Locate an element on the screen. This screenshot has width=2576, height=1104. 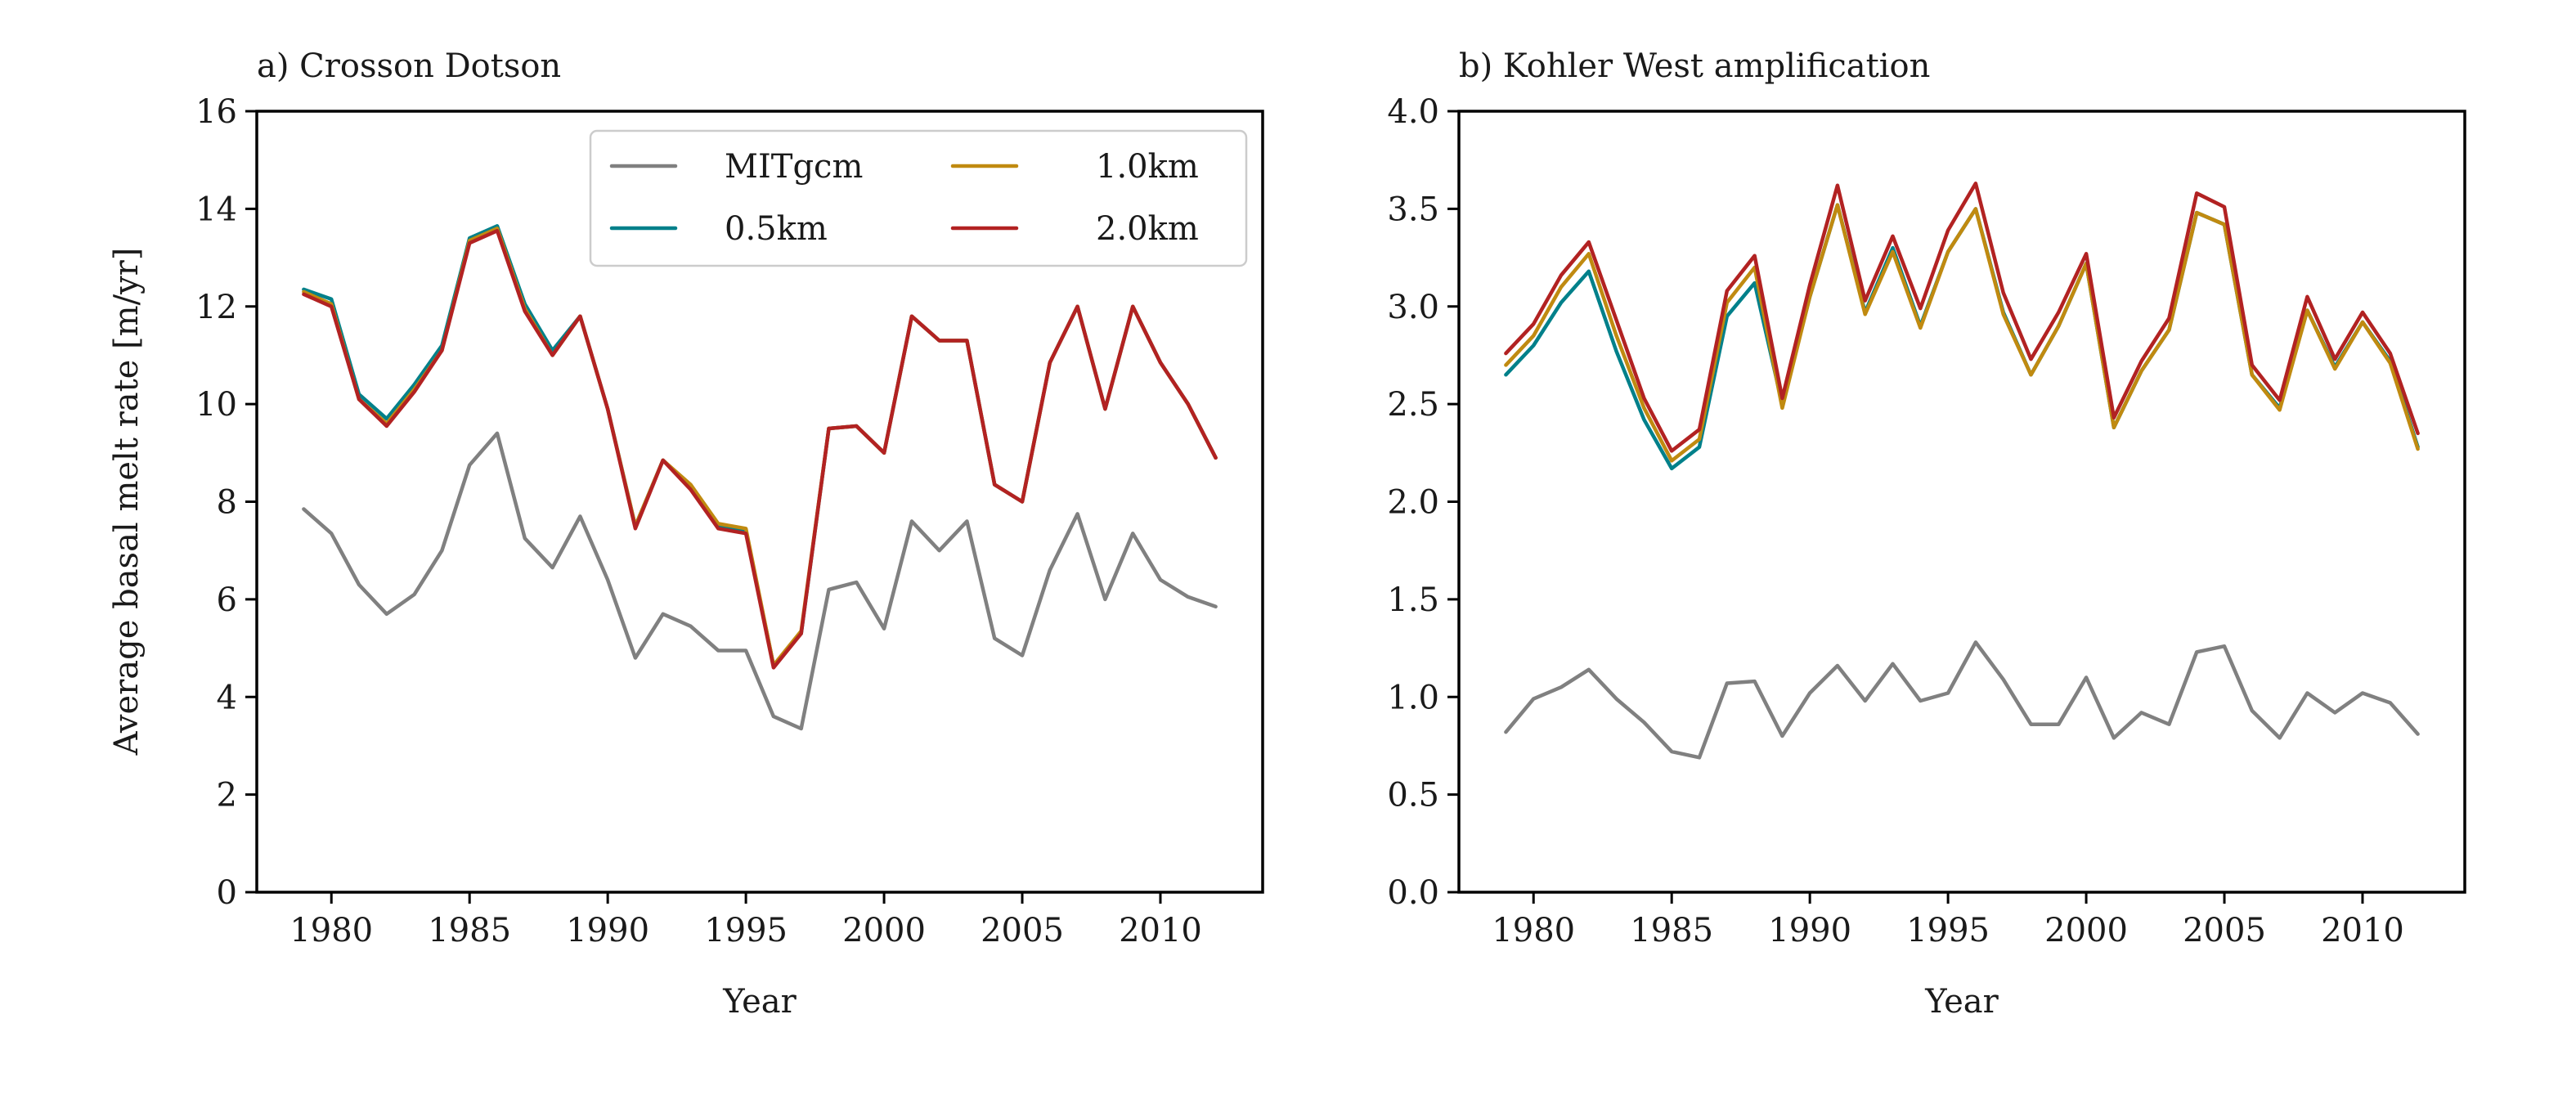
panel-b-x-tick-label: 1985 is located at coordinates (1671, 931).